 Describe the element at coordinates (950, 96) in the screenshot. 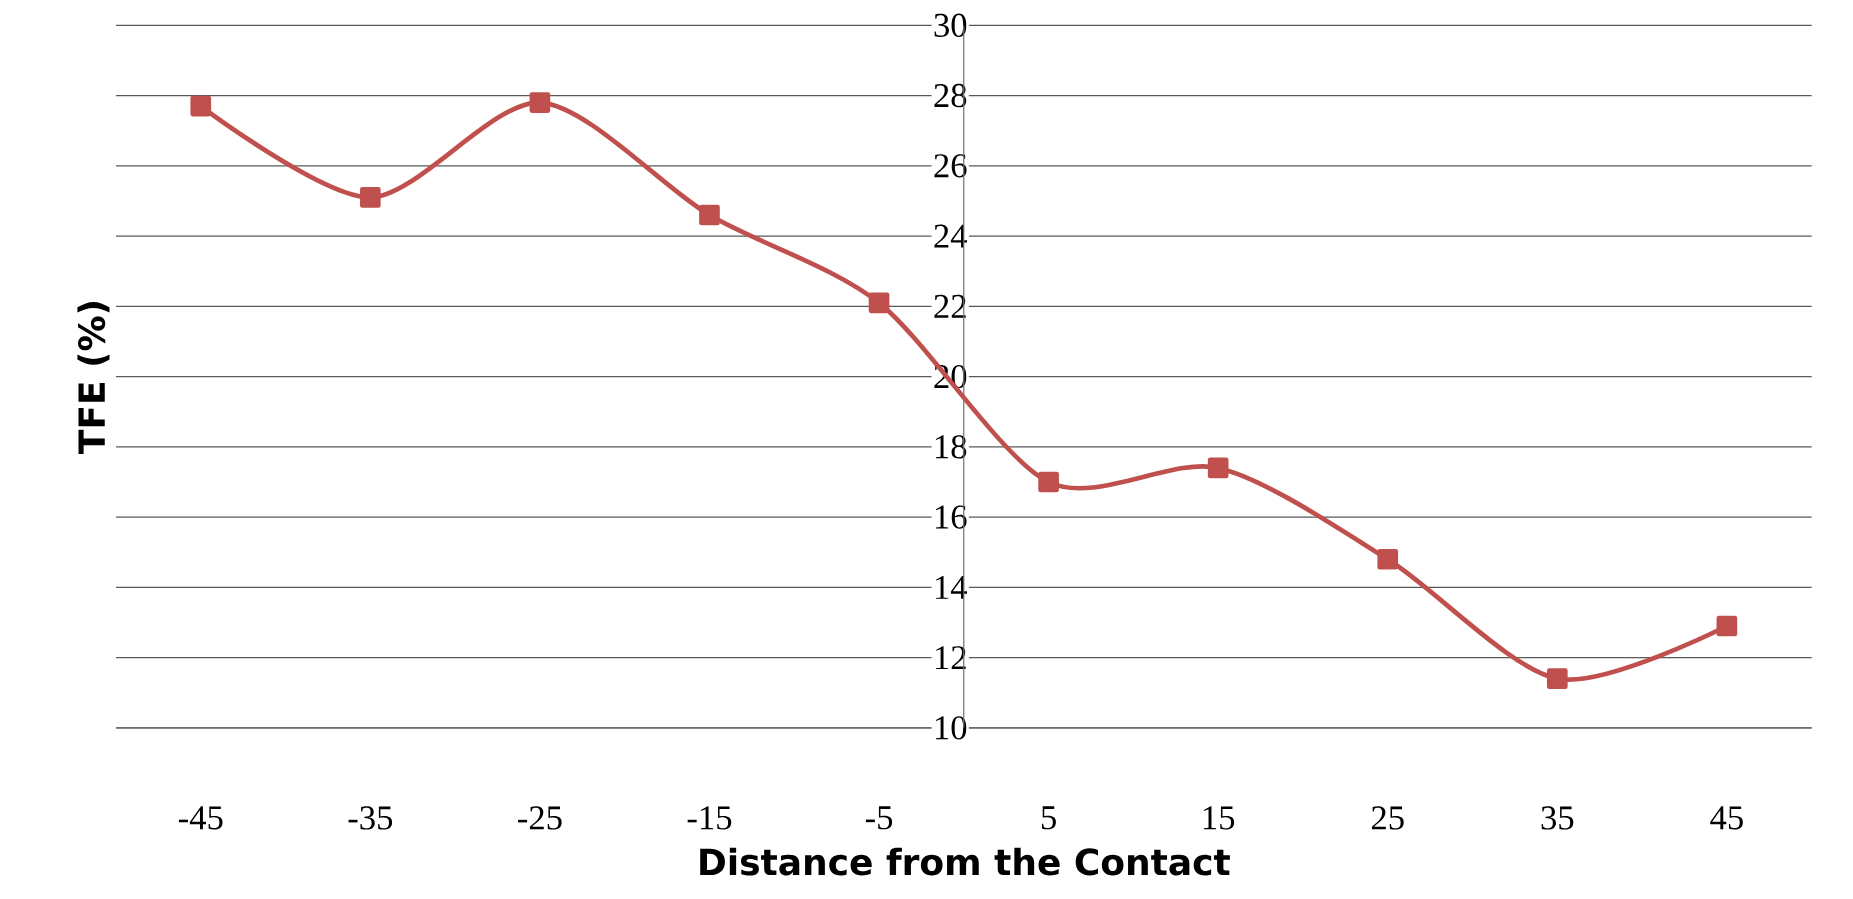

I see `y-tick-label: 28` at that location.